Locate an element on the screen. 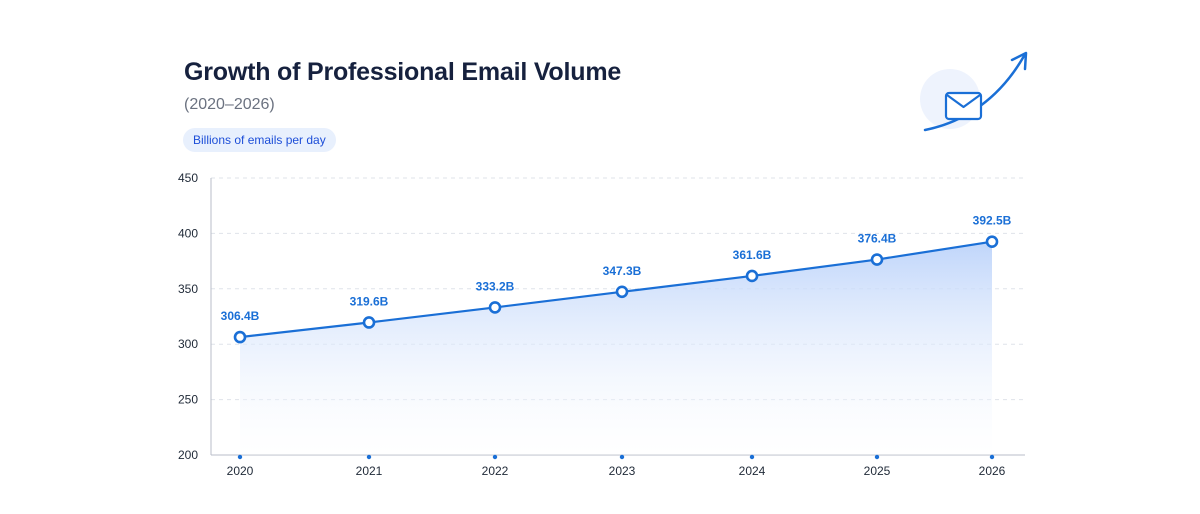  y-tick-label: 300 is located at coordinates (188, 344).